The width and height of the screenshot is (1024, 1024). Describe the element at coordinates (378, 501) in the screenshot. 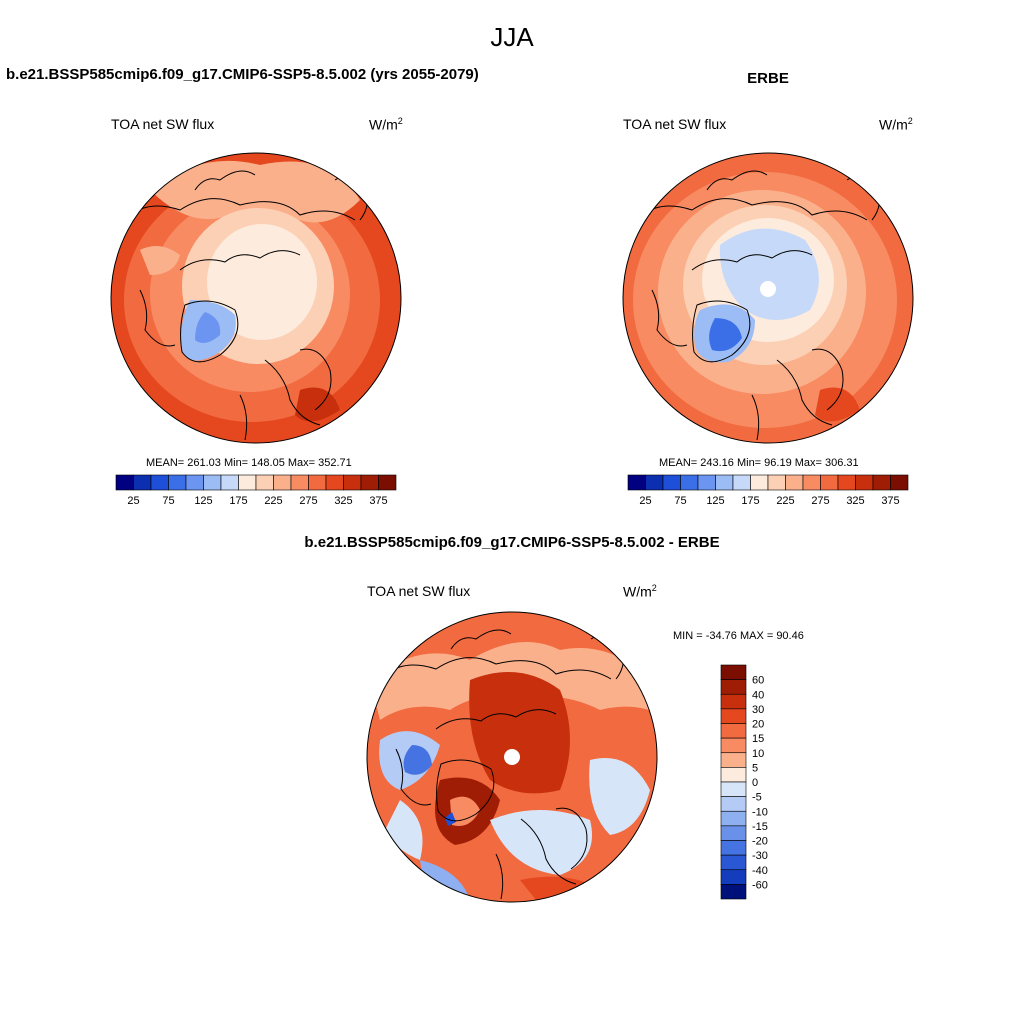

I see `model-colorbar-tick-label: 375` at that location.